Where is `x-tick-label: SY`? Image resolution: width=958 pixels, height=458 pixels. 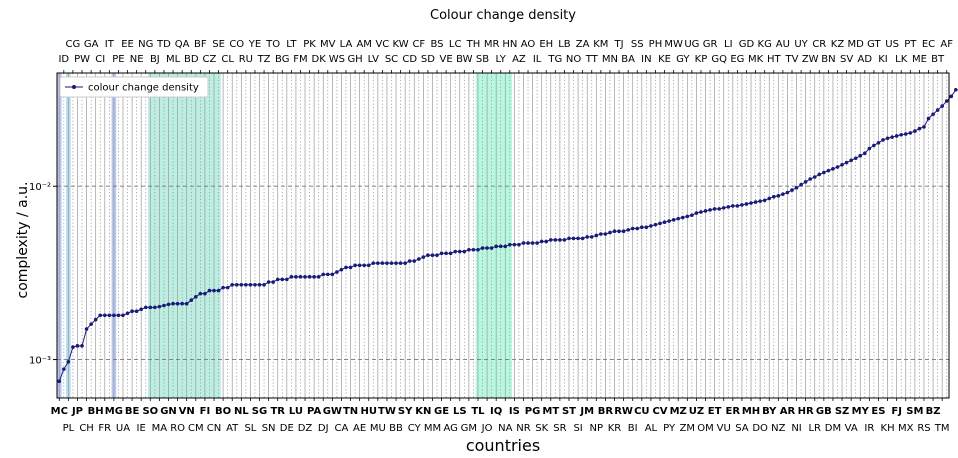 x-tick-label: SY is located at coordinates (405, 411).